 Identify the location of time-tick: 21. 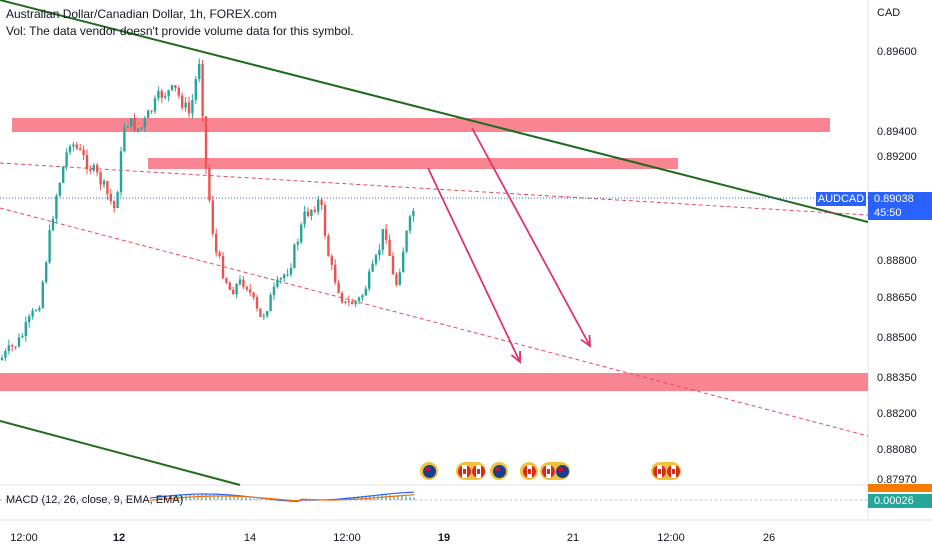
(573, 538).